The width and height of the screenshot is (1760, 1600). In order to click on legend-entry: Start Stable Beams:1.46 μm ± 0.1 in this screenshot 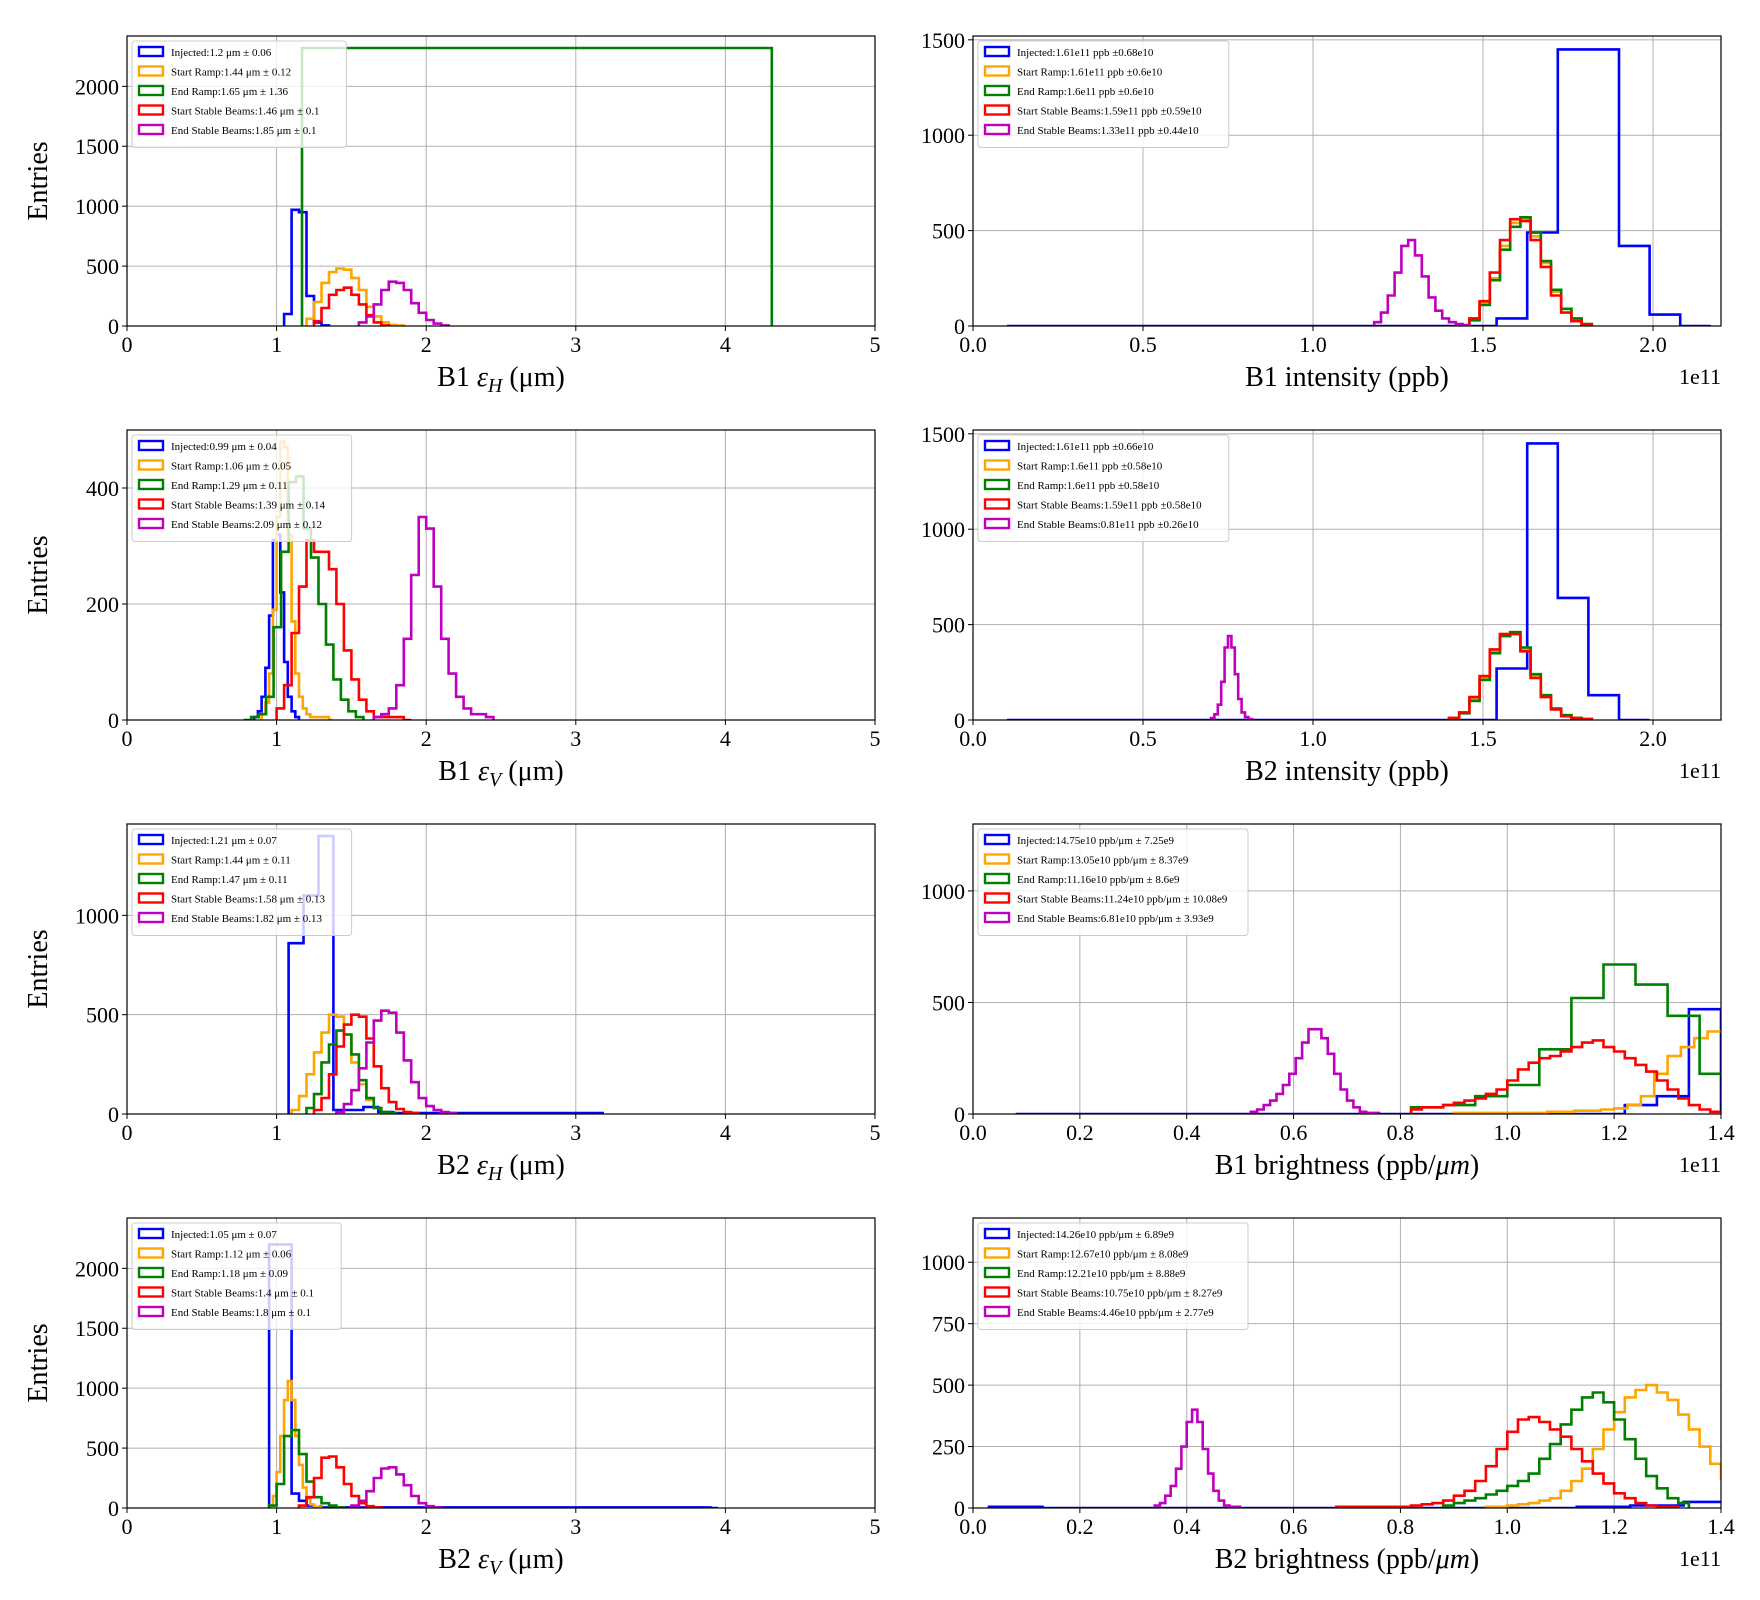, I will do `click(245, 112)`.